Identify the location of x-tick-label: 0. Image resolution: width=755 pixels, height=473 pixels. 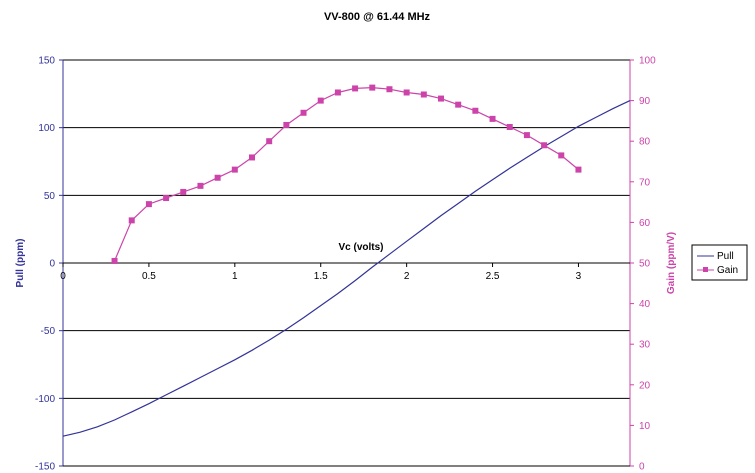
(63, 276).